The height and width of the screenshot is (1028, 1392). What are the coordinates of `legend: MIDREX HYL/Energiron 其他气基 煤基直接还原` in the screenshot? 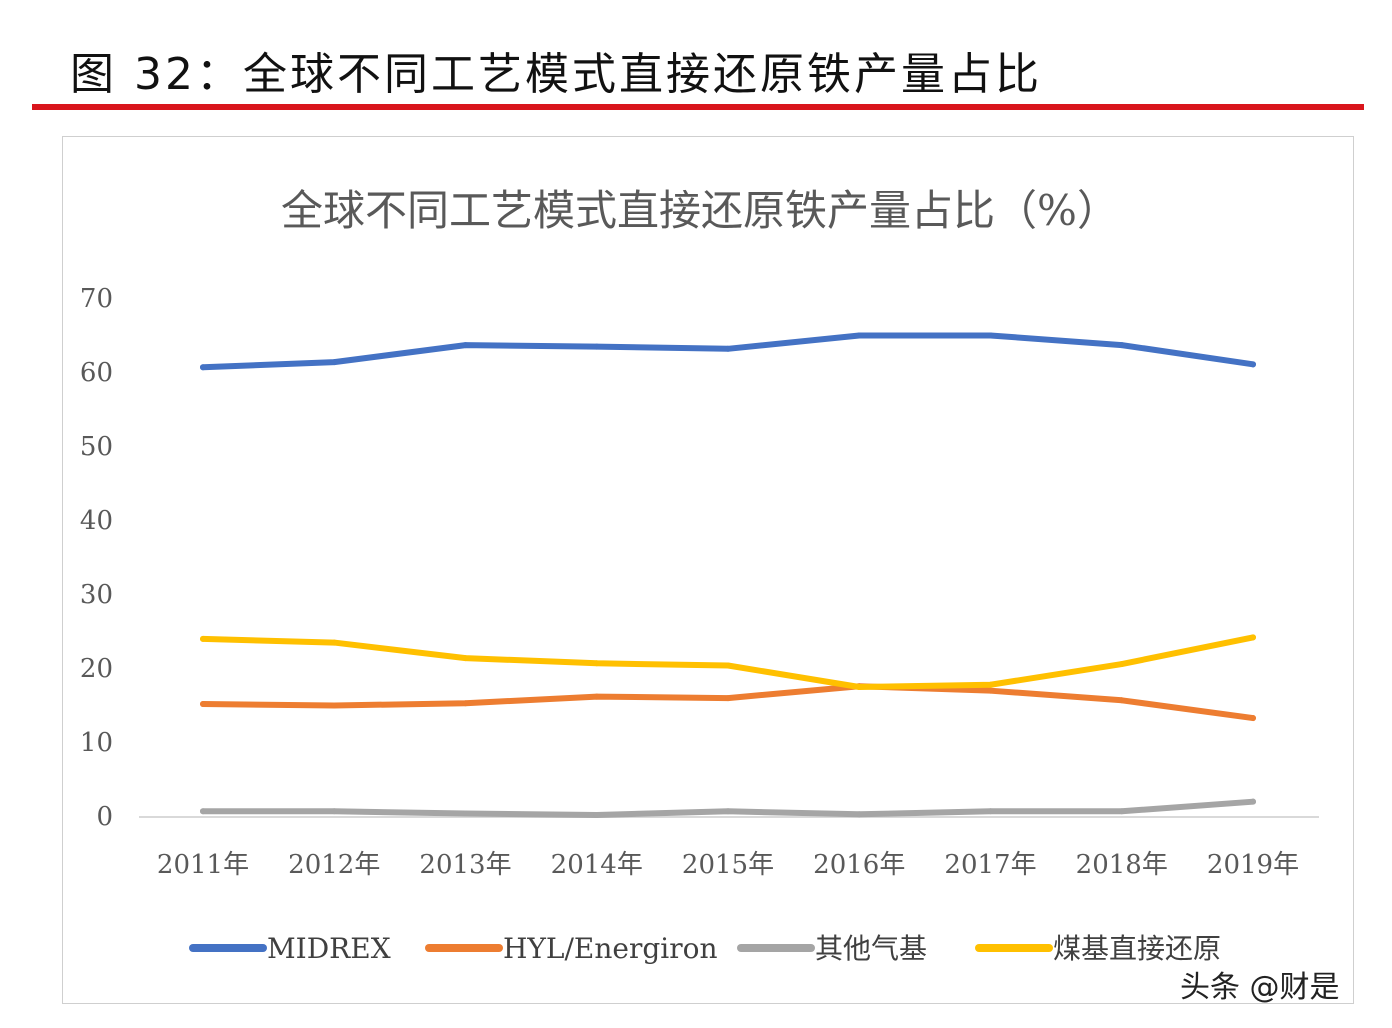 It's located at (705, 948).